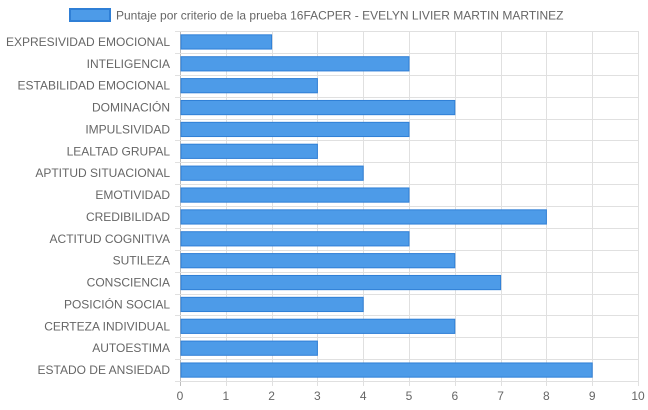 The image size is (648, 410). I want to click on category-label: CERTEZA INDIVIDUAL, so click(107, 326).